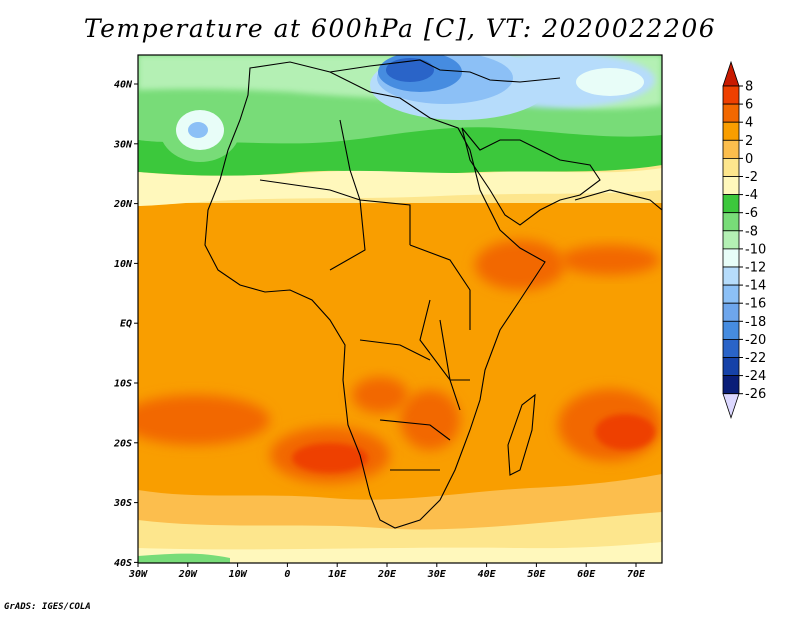 This screenshot has width=800, height=618. I want to click on credit-text: GrADS: IGES/COLA, so click(47, 607).